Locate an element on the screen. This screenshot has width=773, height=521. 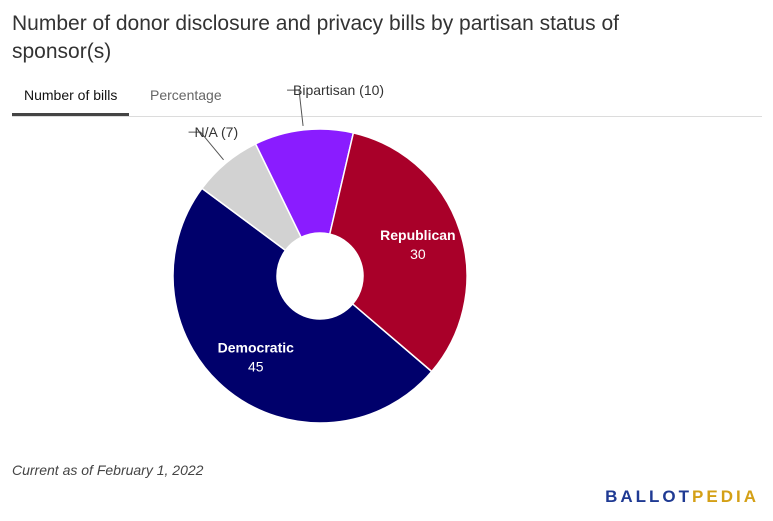
footnote: Current as of February 1, 2022 is located at coordinates (108, 470).